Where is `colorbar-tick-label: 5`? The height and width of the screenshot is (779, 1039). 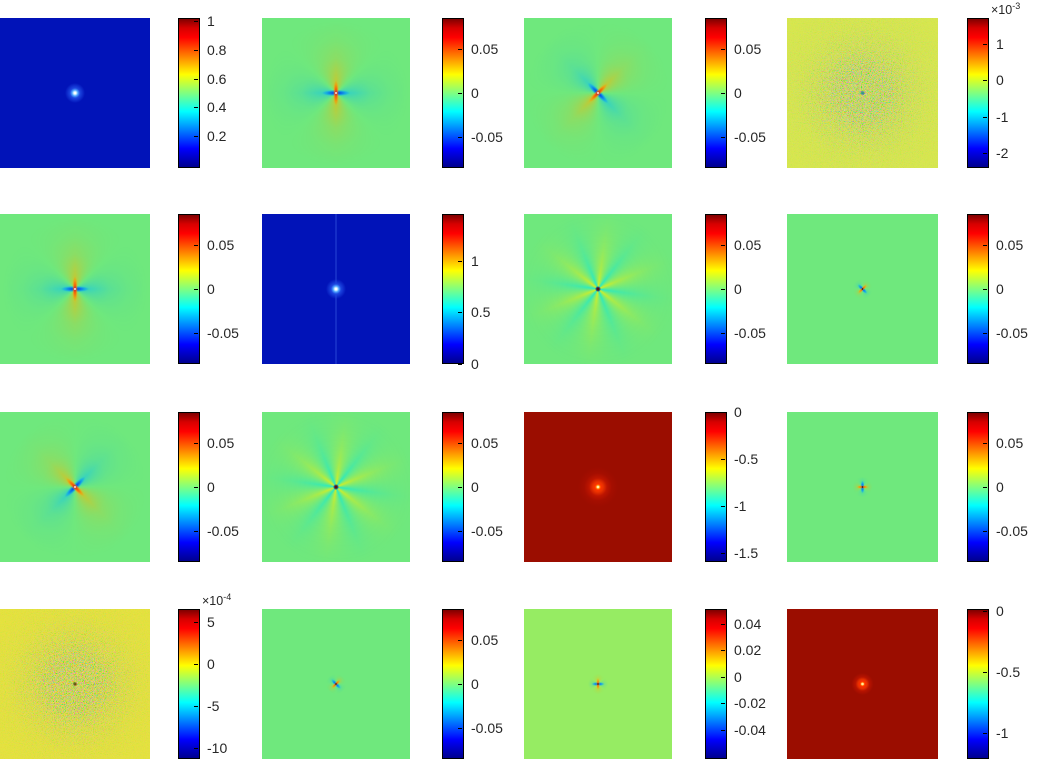 colorbar-tick-label: 5 is located at coordinates (211, 622).